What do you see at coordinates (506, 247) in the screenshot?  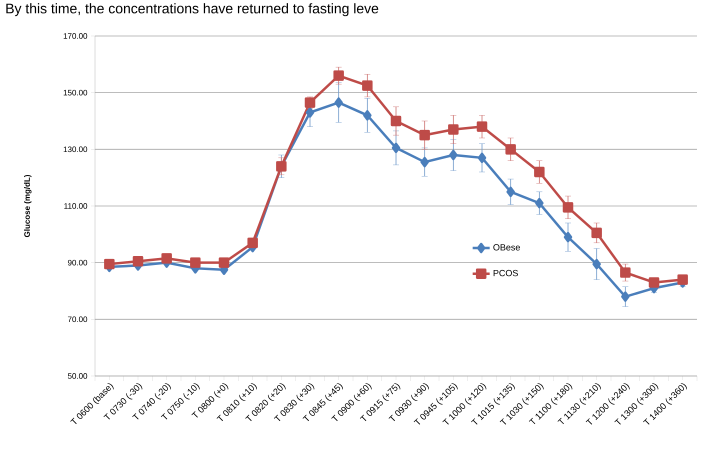 I see `legend-label: OBese` at bounding box center [506, 247].